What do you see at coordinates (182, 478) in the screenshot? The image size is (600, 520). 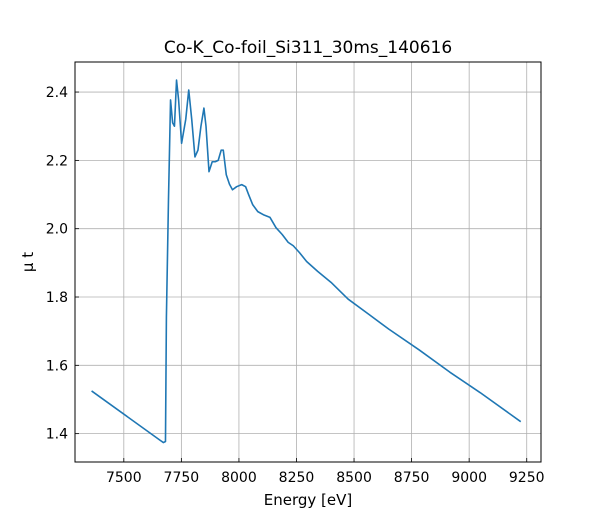 I see `x-tick-label: 7750` at bounding box center [182, 478].